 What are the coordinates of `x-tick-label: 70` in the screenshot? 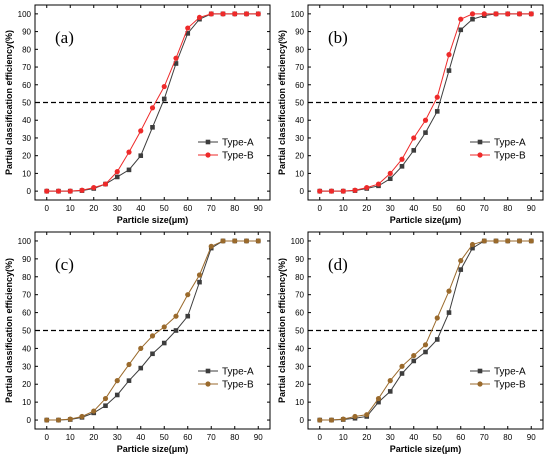 It's located at (211, 208).